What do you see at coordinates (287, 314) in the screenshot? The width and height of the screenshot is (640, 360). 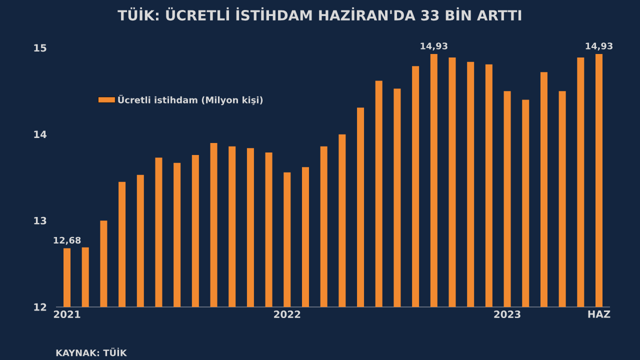 I see `x-tick-label: 2022` at bounding box center [287, 314].